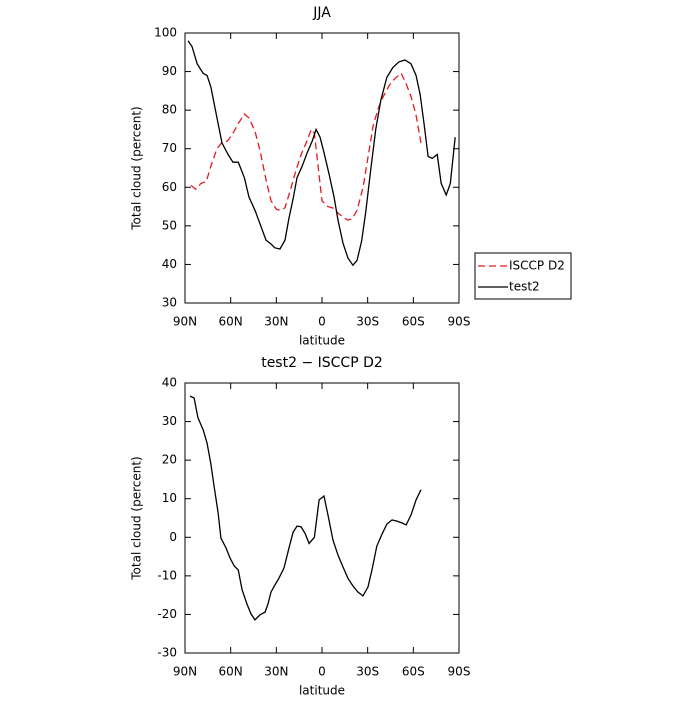 This screenshot has height=704, width=700. Describe the element at coordinates (173, 537) in the screenshot. I see `y-tick-label: 0` at that location.